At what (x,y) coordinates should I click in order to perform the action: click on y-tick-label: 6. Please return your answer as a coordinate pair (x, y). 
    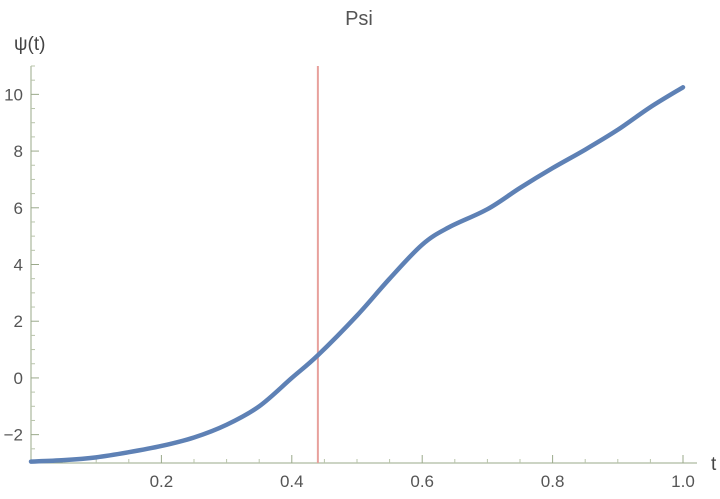
    Looking at the image, I should click on (18, 208).